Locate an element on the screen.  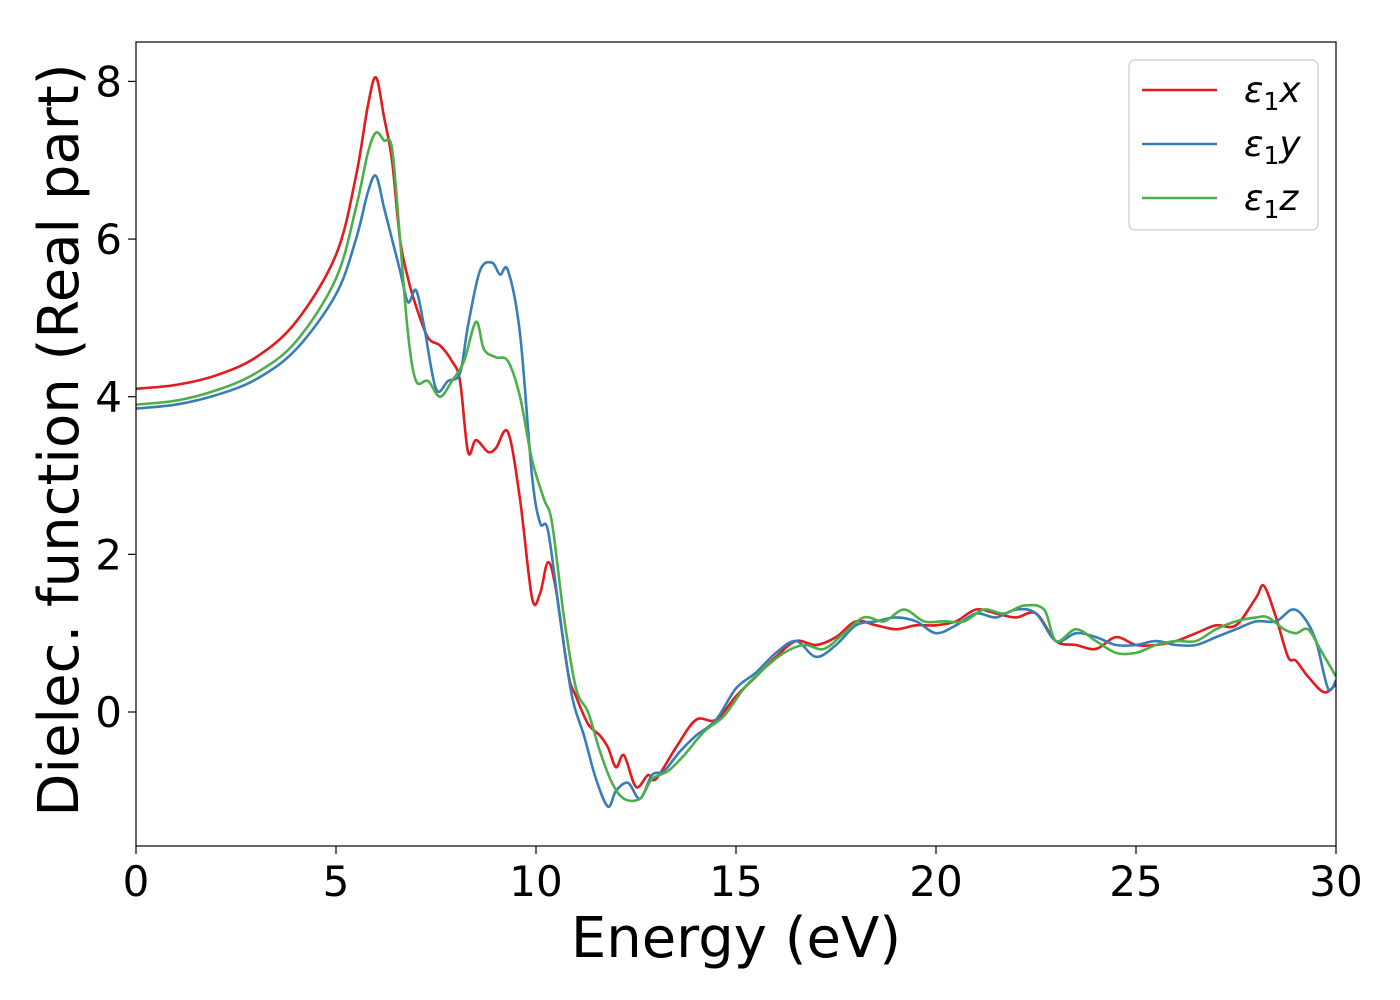
y-tick-label: 6 is located at coordinates (108, 239).